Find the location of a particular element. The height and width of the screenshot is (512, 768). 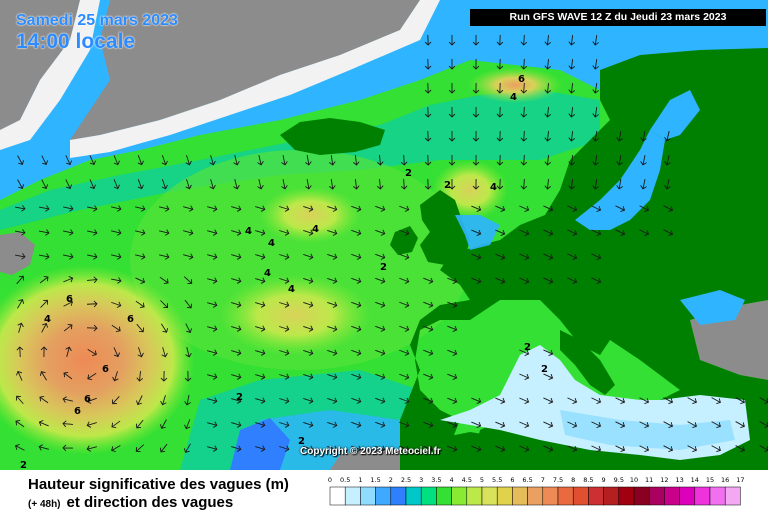

legend-tick-label: 10 is located at coordinates (634, 480).